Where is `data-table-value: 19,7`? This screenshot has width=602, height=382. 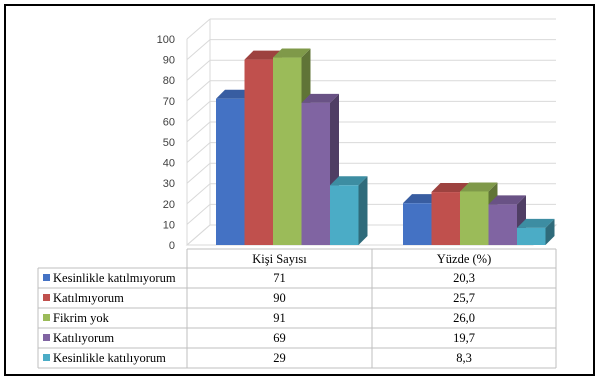 data-table-value: 19,7 is located at coordinates (464, 338).